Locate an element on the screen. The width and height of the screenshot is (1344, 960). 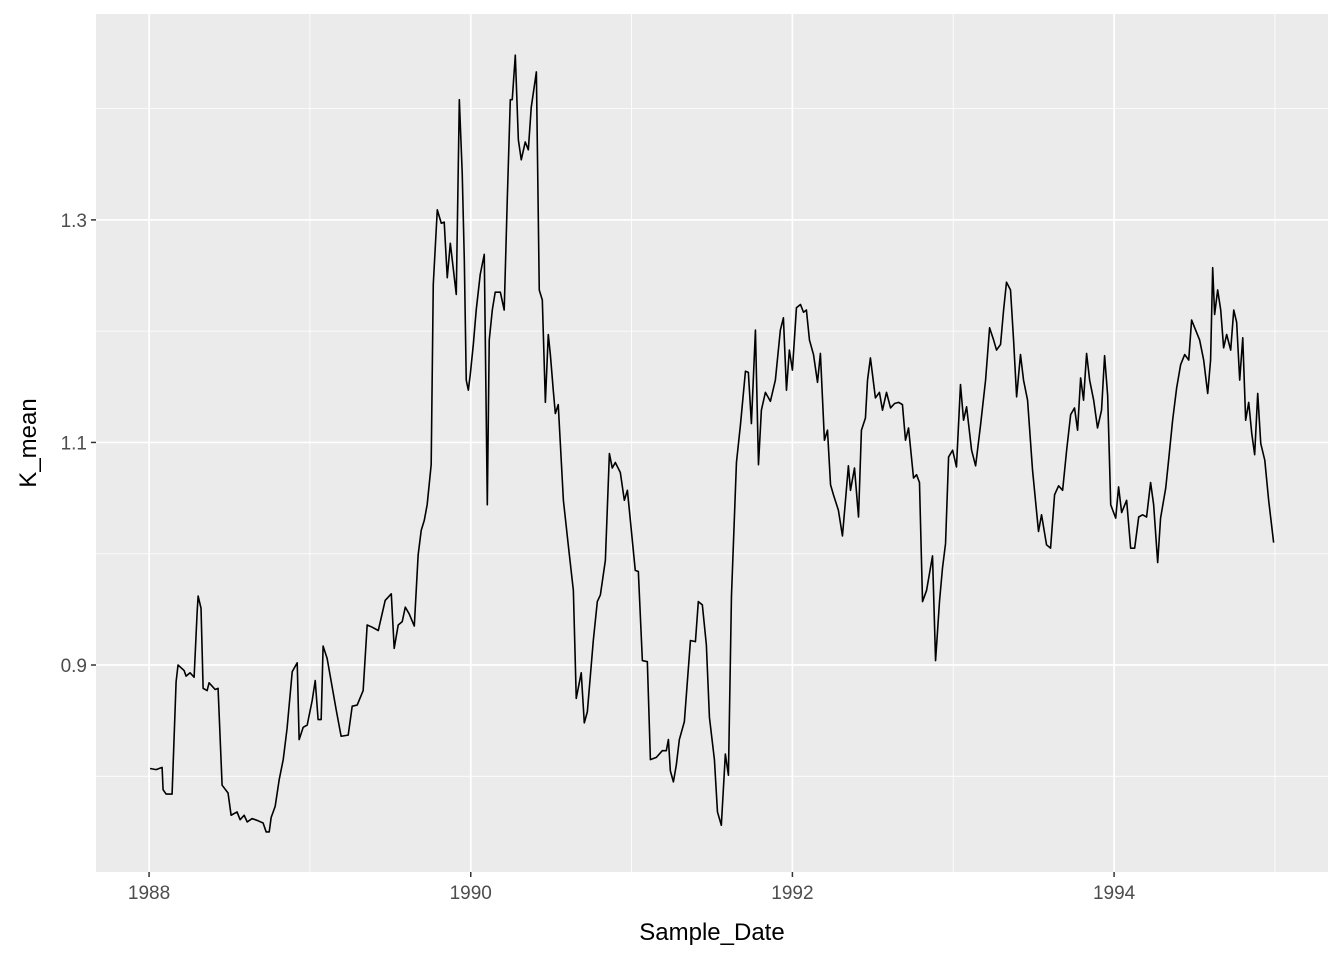
y-tick-label: 1.1 is located at coordinates (74, 443).